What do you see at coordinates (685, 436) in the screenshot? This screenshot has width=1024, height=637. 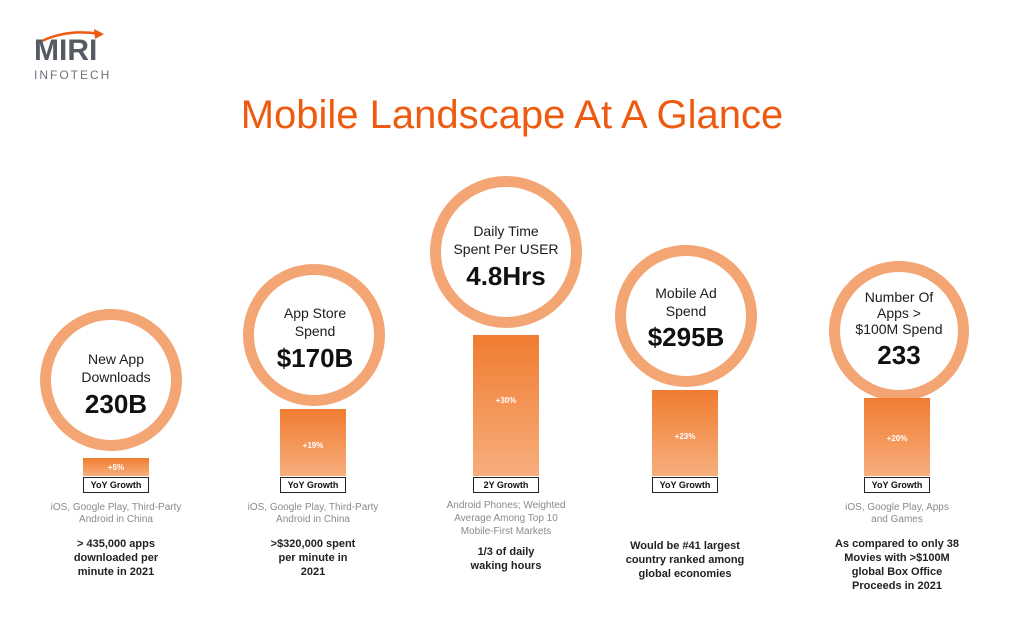 I see `growth-percent: +23%` at bounding box center [685, 436].